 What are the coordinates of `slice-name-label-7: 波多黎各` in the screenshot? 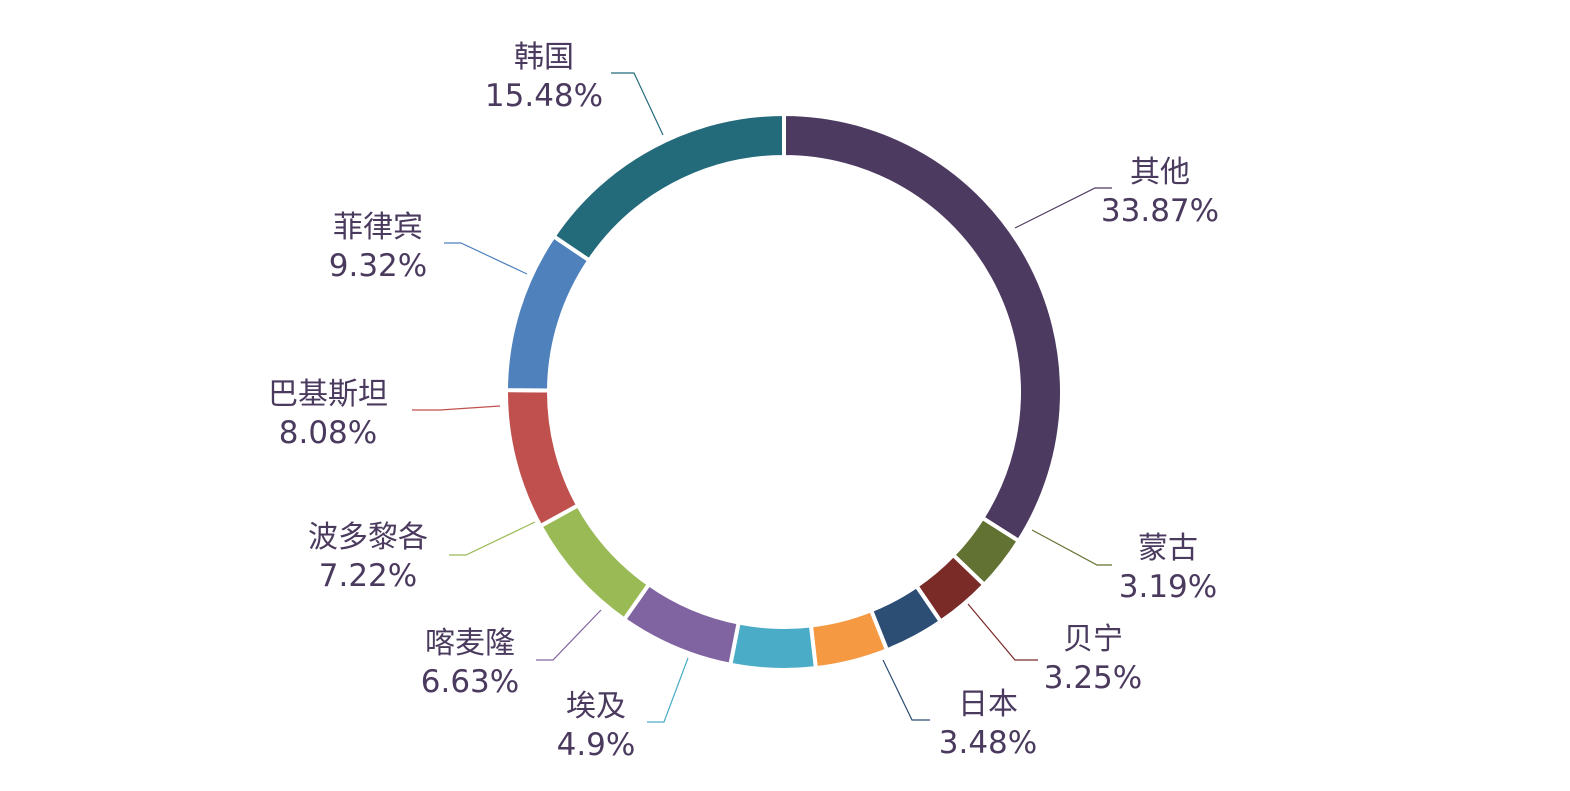 It's located at (368, 537).